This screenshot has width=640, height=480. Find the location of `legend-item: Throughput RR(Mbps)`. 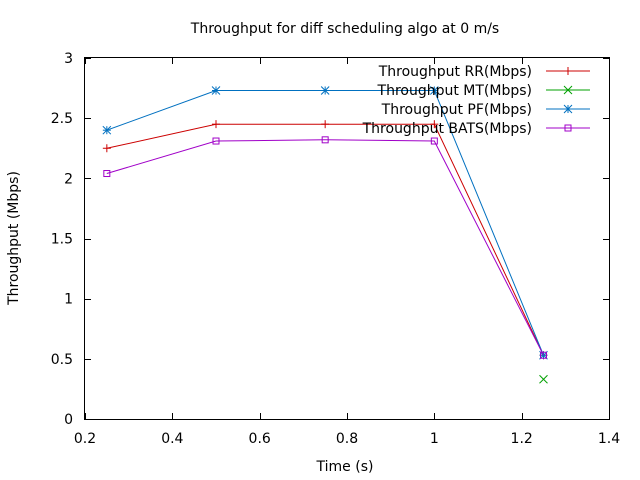

legend-item: Throughput RR(Mbps) is located at coordinates (484, 72).